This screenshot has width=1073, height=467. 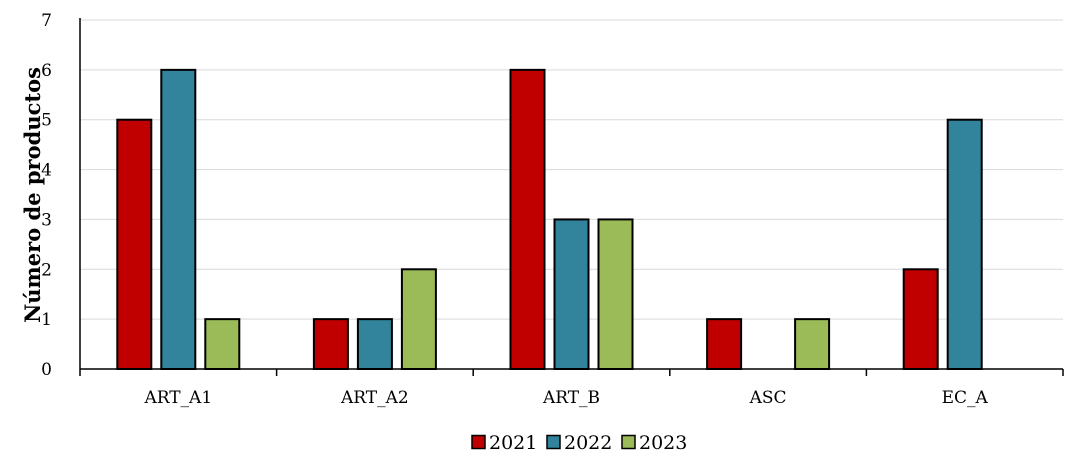 What do you see at coordinates (553, 442) in the screenshot?
I see `legend-swatch-2022` at bounding box center [553, 442].